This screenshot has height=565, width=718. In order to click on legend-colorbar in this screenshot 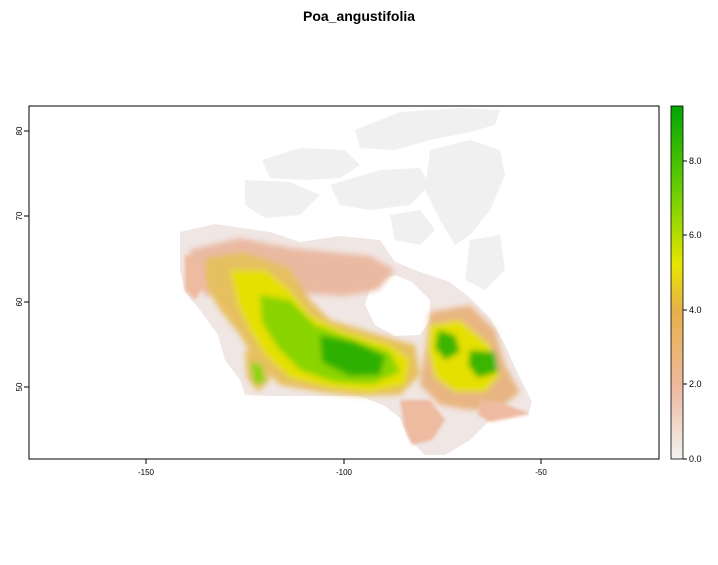, I will do `click(677, 282)`.